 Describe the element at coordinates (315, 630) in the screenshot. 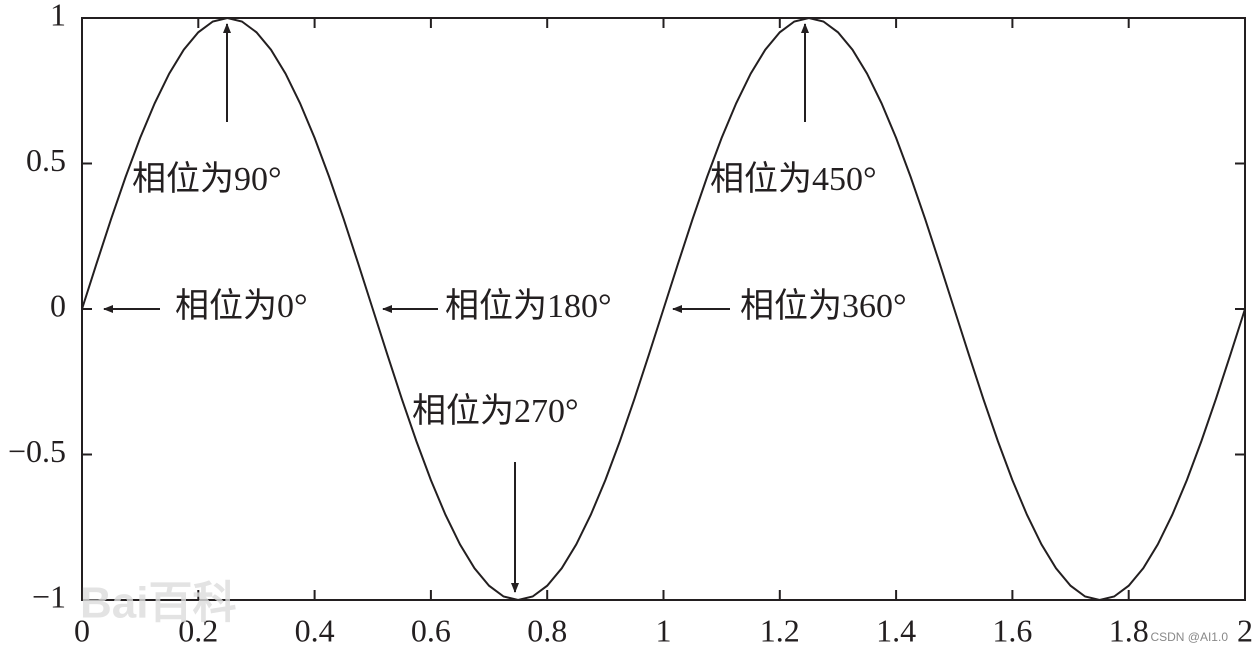

I see `x-tick-label: 0.4` at that location.